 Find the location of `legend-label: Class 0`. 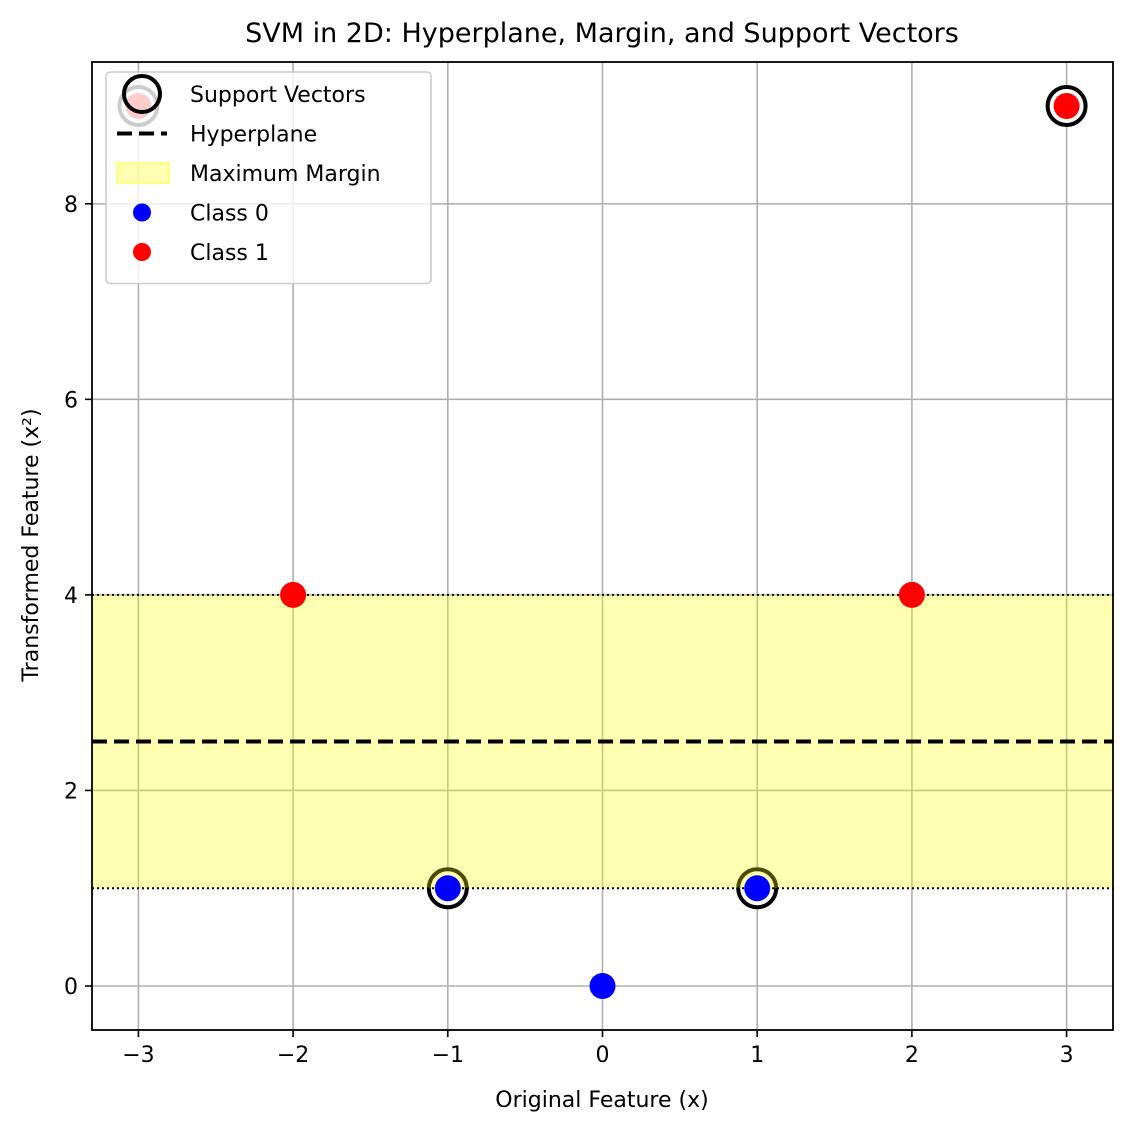

legend-label: Class 0 is located at coordinates (229, 214).